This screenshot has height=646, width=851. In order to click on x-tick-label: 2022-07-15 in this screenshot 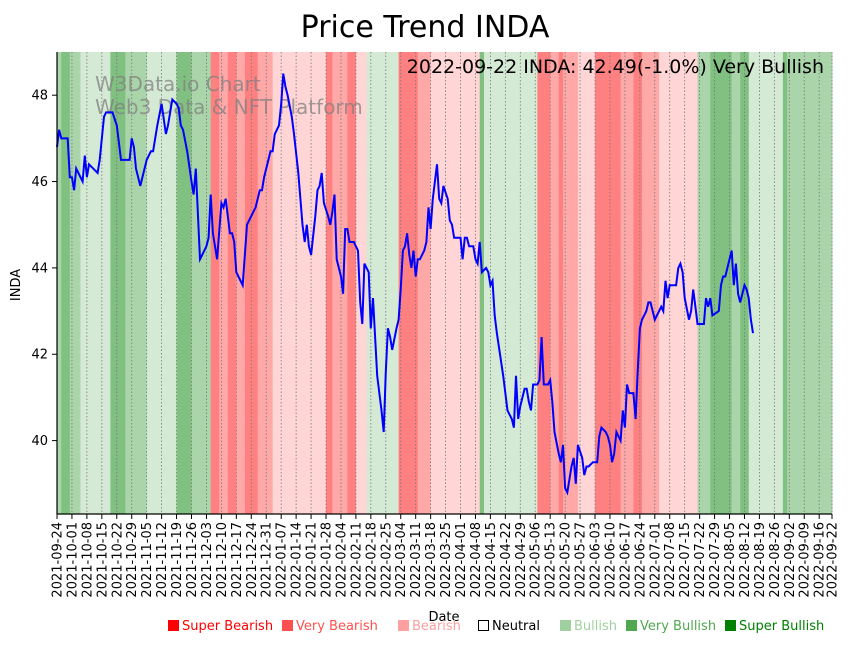, I will do `click(685, 560)`.